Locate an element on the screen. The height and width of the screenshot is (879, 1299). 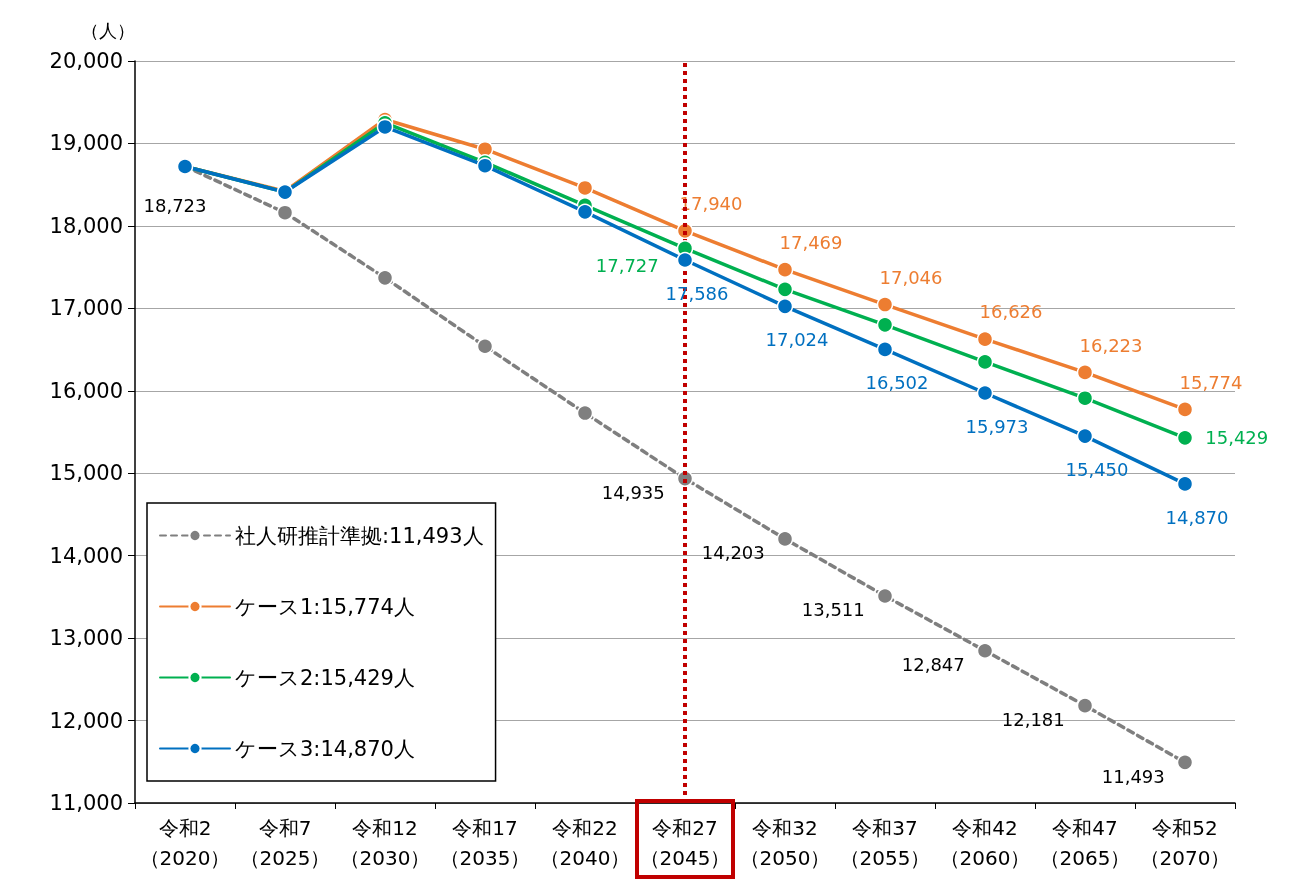
x-tick-label: 令和27 （2045） is located at coordinates (685, 843).